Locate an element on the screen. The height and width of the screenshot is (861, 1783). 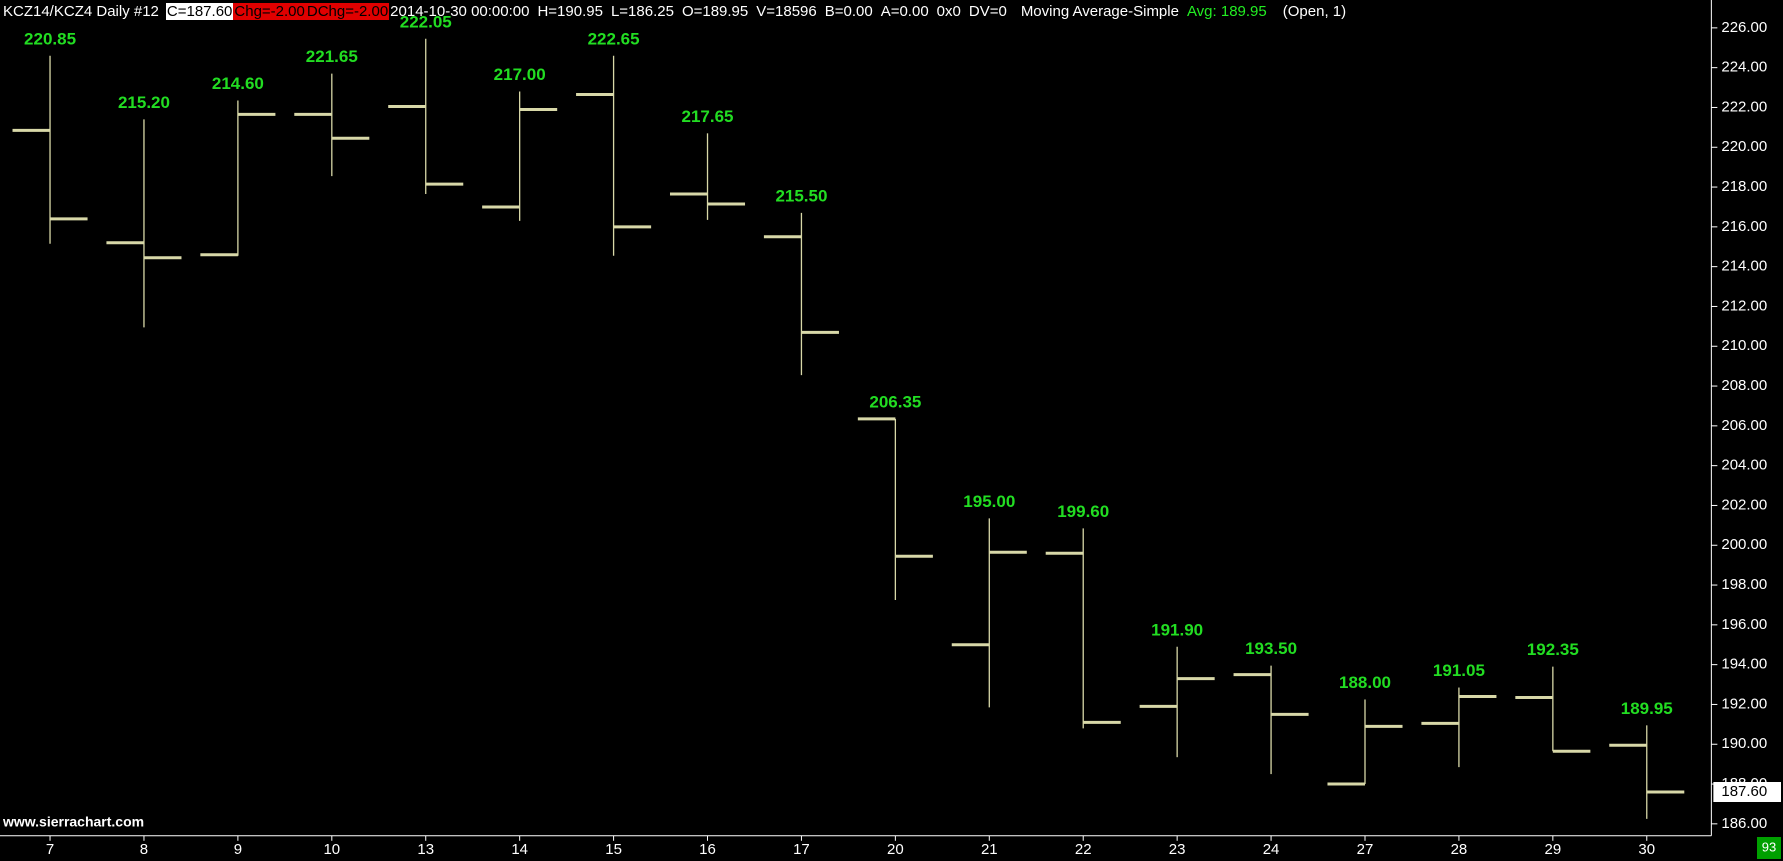
value-label: 189.95 is located at coordinates (1647, 708).